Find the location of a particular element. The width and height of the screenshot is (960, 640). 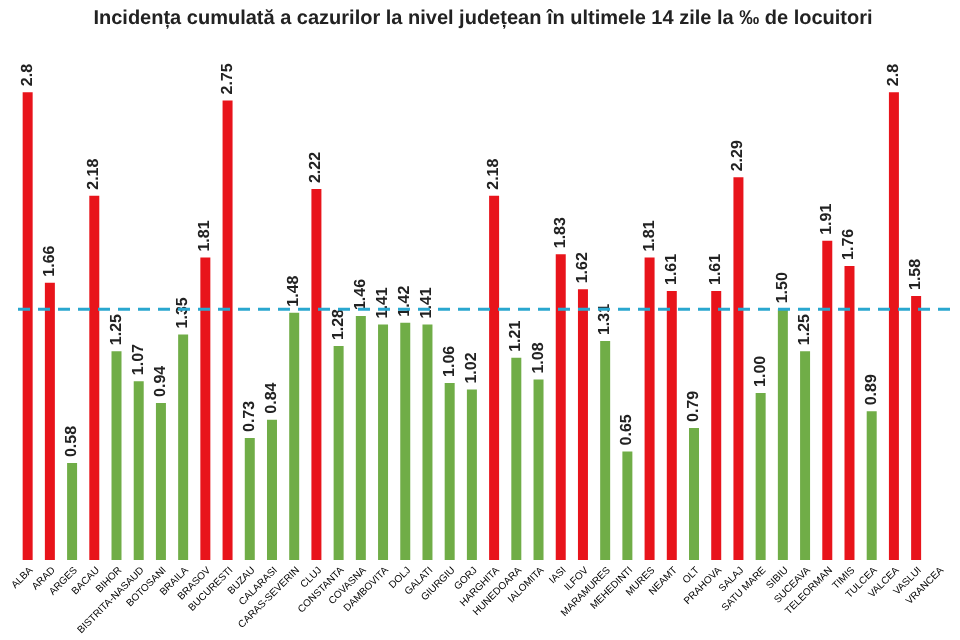

data-label: 0.65 is located at coordinates (626, 429).